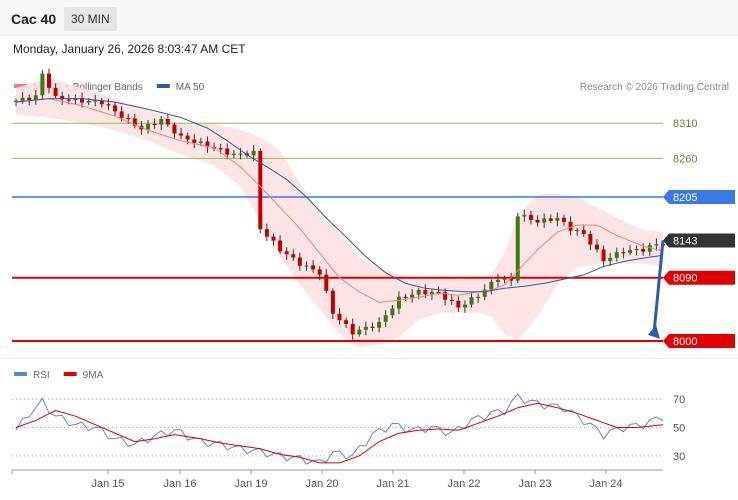 This screenshot has width=738, height=500. Describe the element at coordinates (339, 429) in the screenshot. I see `rsi-line` at that location.